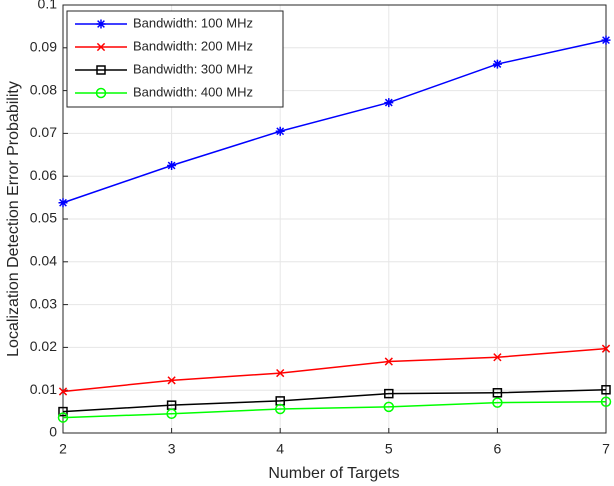 This screenshot has height=486, width=614. What do you see at coordinates (280, 449) in the screenshot?
I see `x-tick-label: 4` at bounding box center [280, 449].